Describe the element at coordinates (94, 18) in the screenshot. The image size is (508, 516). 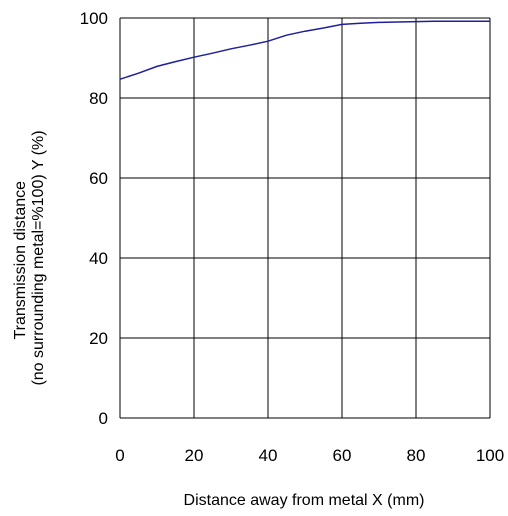
I see `y-tick-label: 100` at that location.